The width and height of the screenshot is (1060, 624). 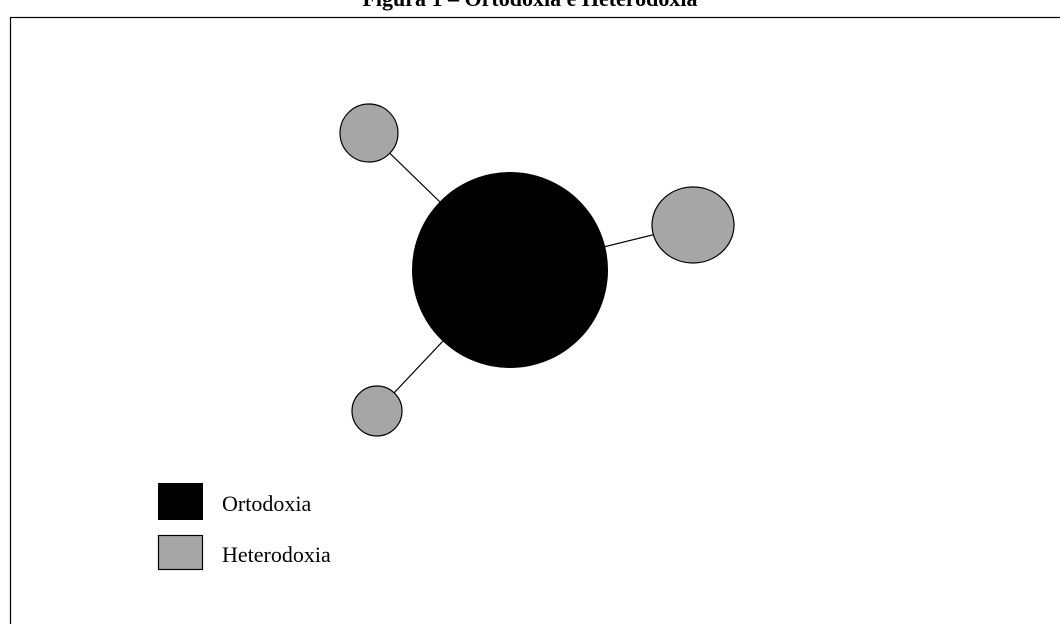 I want to click on orthodoxy-node, so click(x=510, y=270).